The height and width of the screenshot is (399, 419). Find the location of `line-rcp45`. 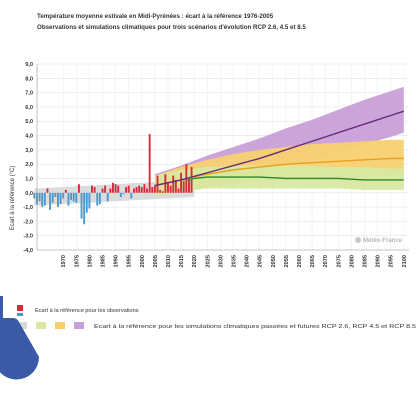

line-rcp45 is located at coordinates (279, 172).